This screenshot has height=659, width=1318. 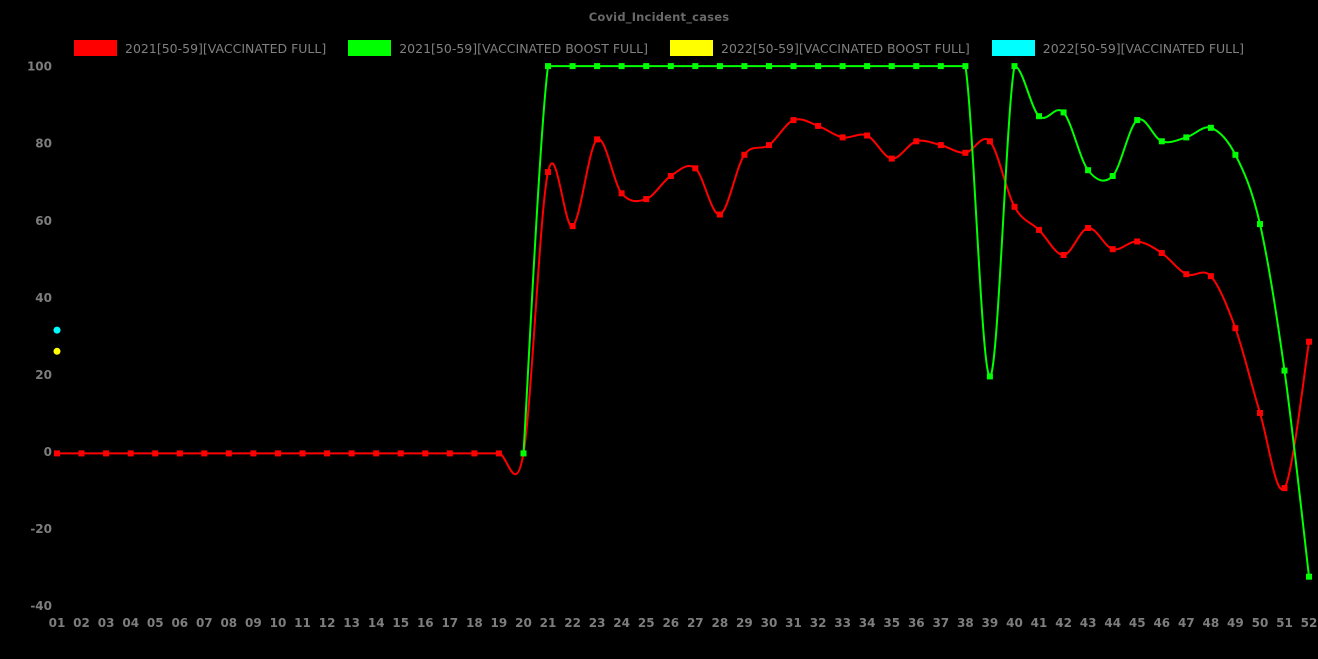 I want to click on x-tick-label: 15, so click(x=400, y=623).